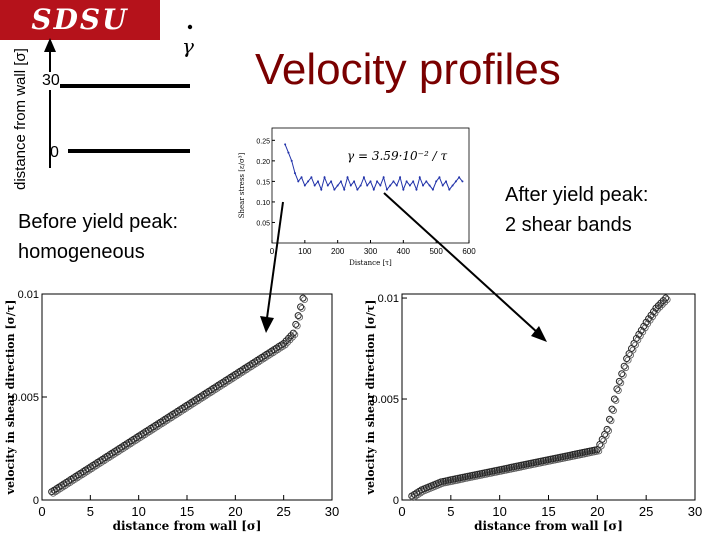 This screenshot has height=540, width=720. Describe the element at coordinates (54, 152) in the screenshot. I see `schematic-label-0: 0` at that location.